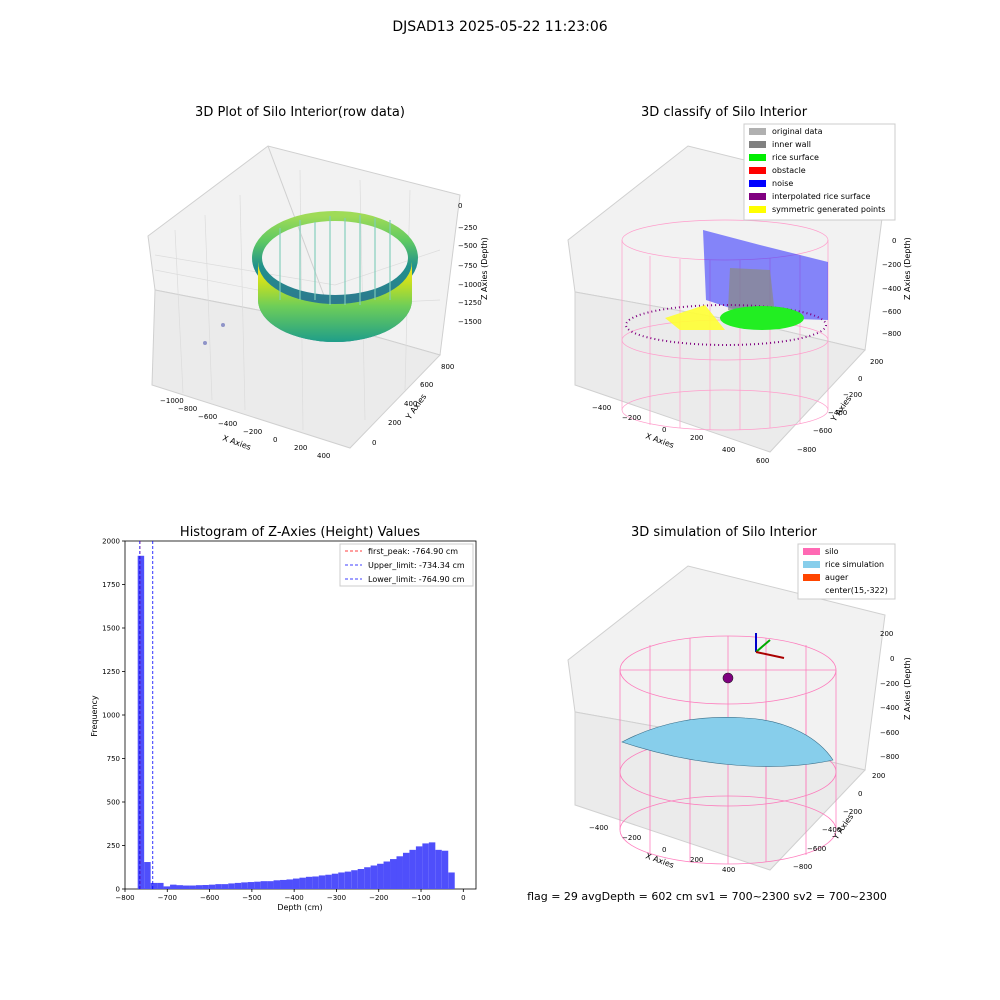 The image size is (1000, 1000). I want to click on histogram-x-tick-label: 0, so click(463, 898).